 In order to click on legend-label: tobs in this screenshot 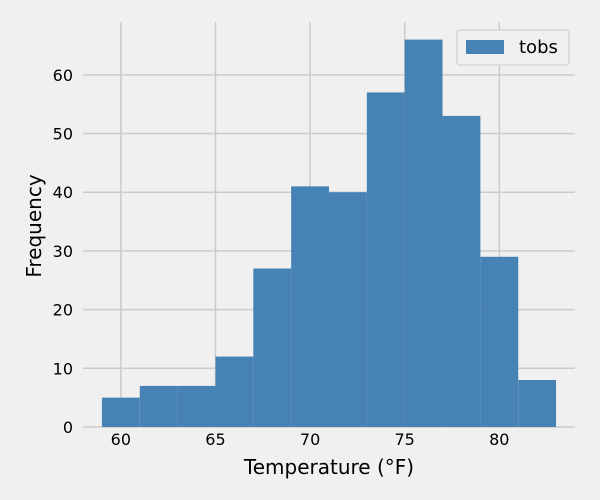, I will do `click(538, 47)`.